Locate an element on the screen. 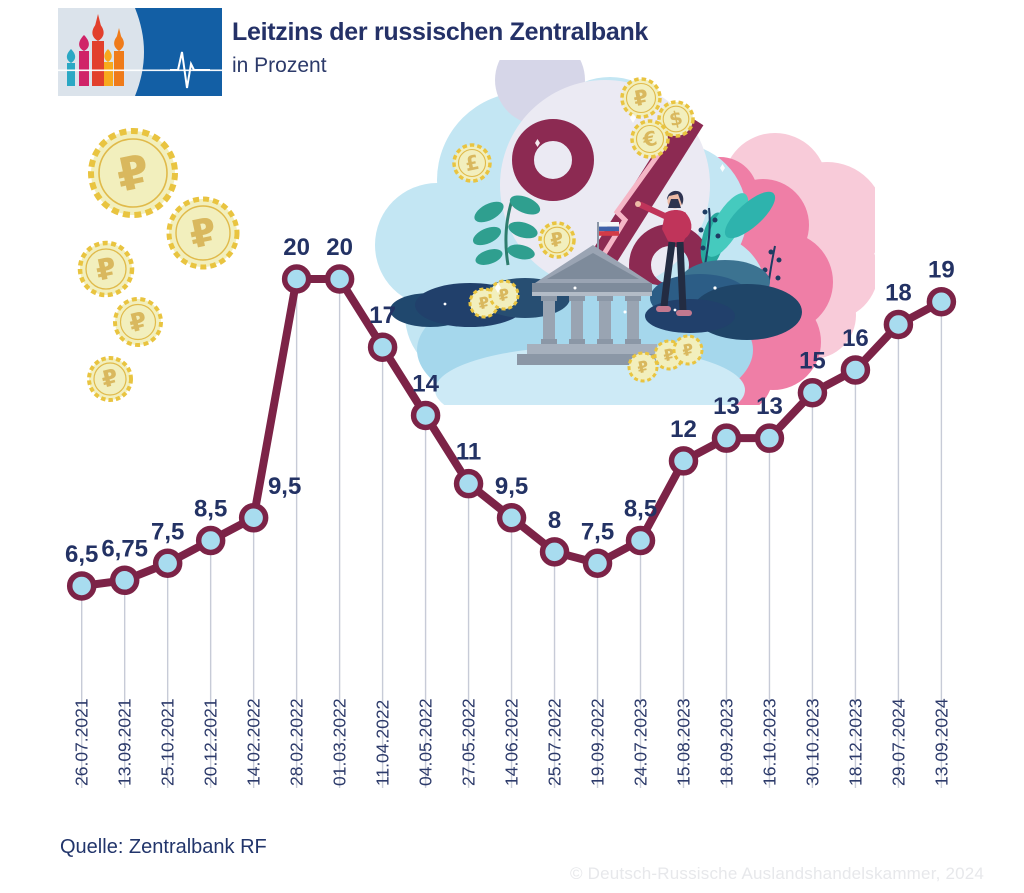 The width and height of the screenshot is (1024, 893). page-title: Leitzins der russischen Zentralbank is located at coordinates (440, 32).